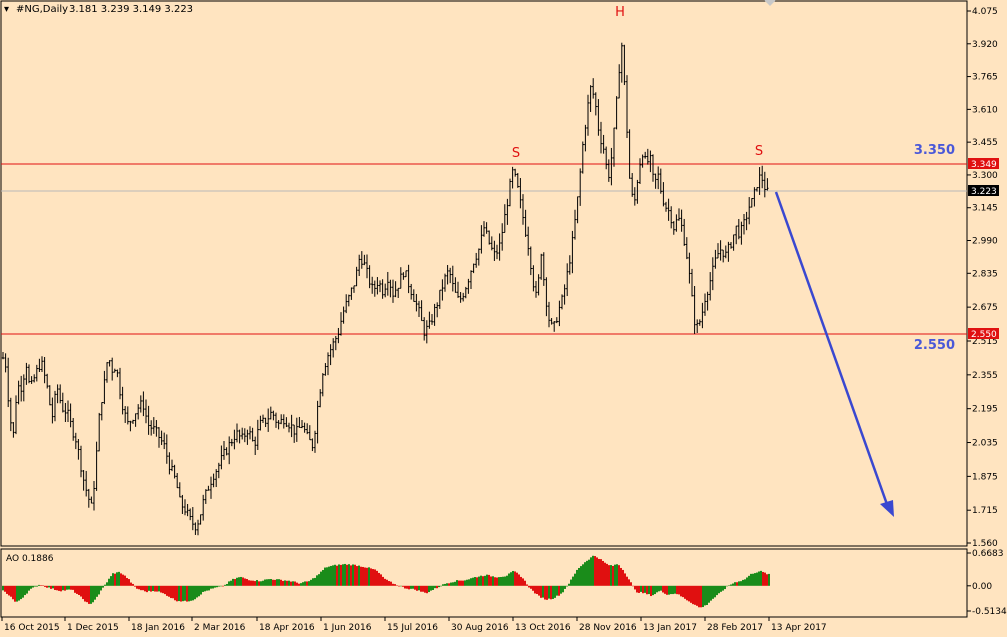 Image resolution: width=1007 pixels, height=637 pixels. I want to click on menu-triangle-icon: ▾, so click(6, 9).